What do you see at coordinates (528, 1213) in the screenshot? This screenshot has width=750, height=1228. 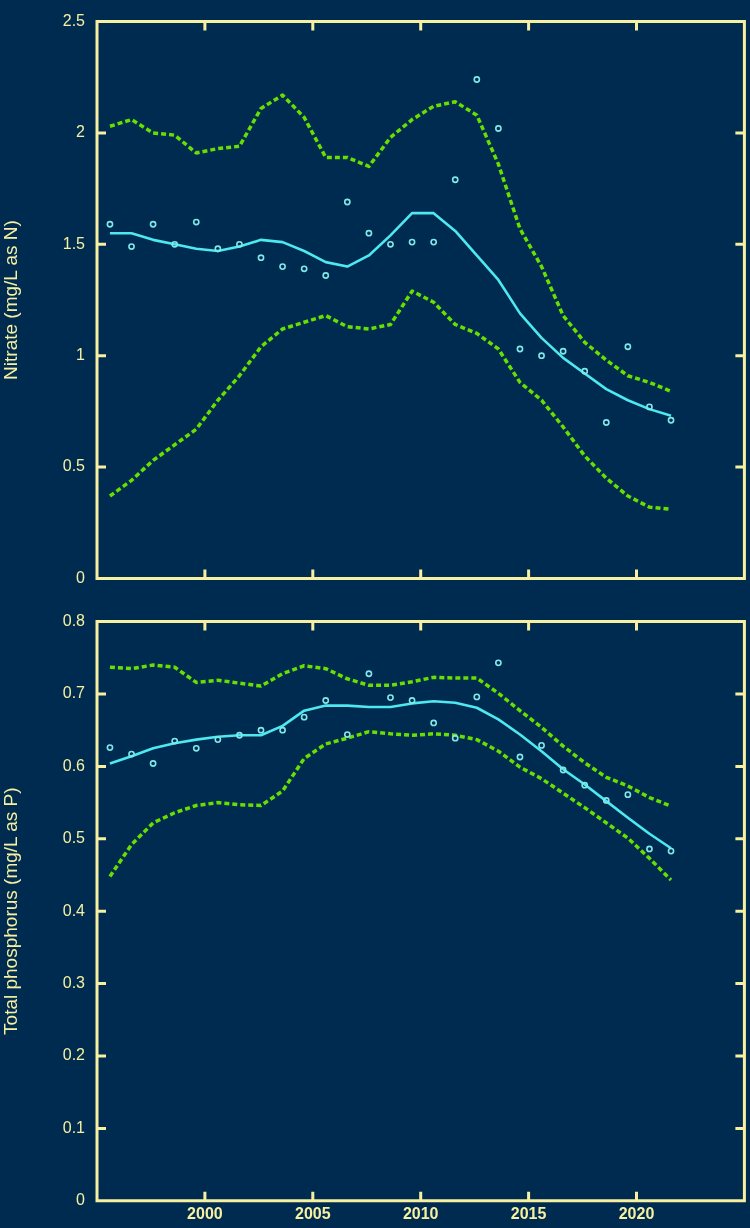 I see `x-tick-label: 2015` at bounding box center [528, 1213].